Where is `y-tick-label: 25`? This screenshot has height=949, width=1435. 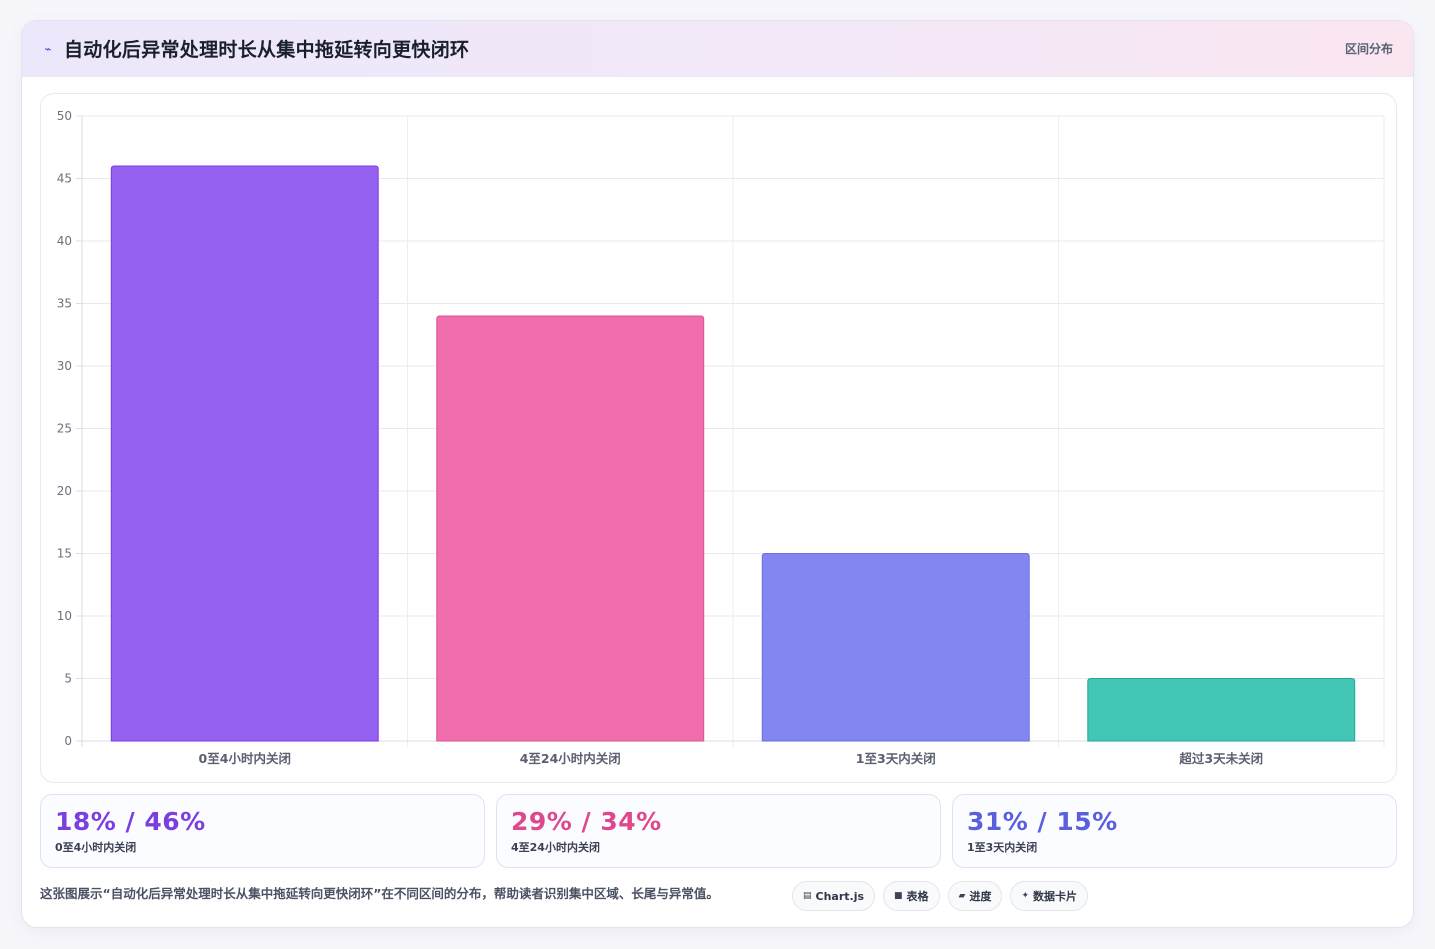 y-tick-label: 25 is located at coordinates (64, 429).